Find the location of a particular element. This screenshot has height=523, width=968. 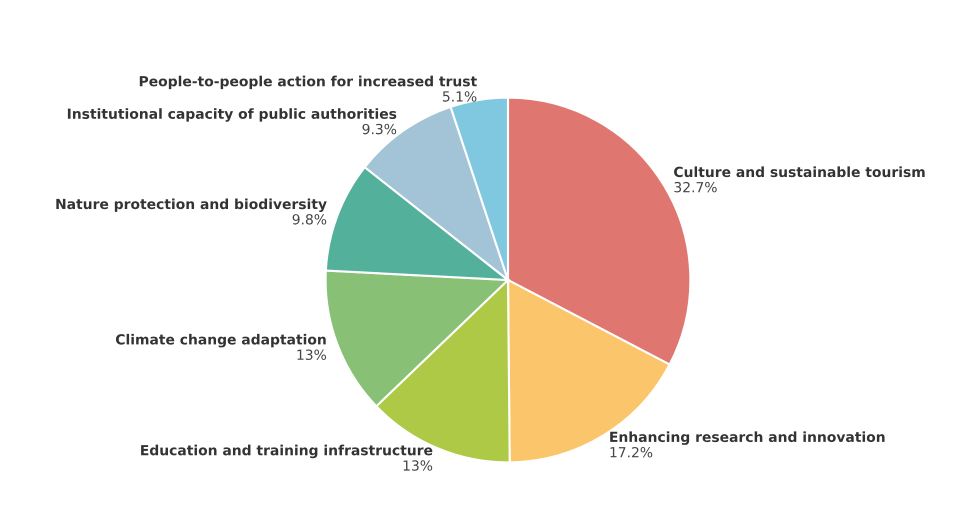

slice-label: Institutional capacity of public authorities is located at coordinates (232, 115).